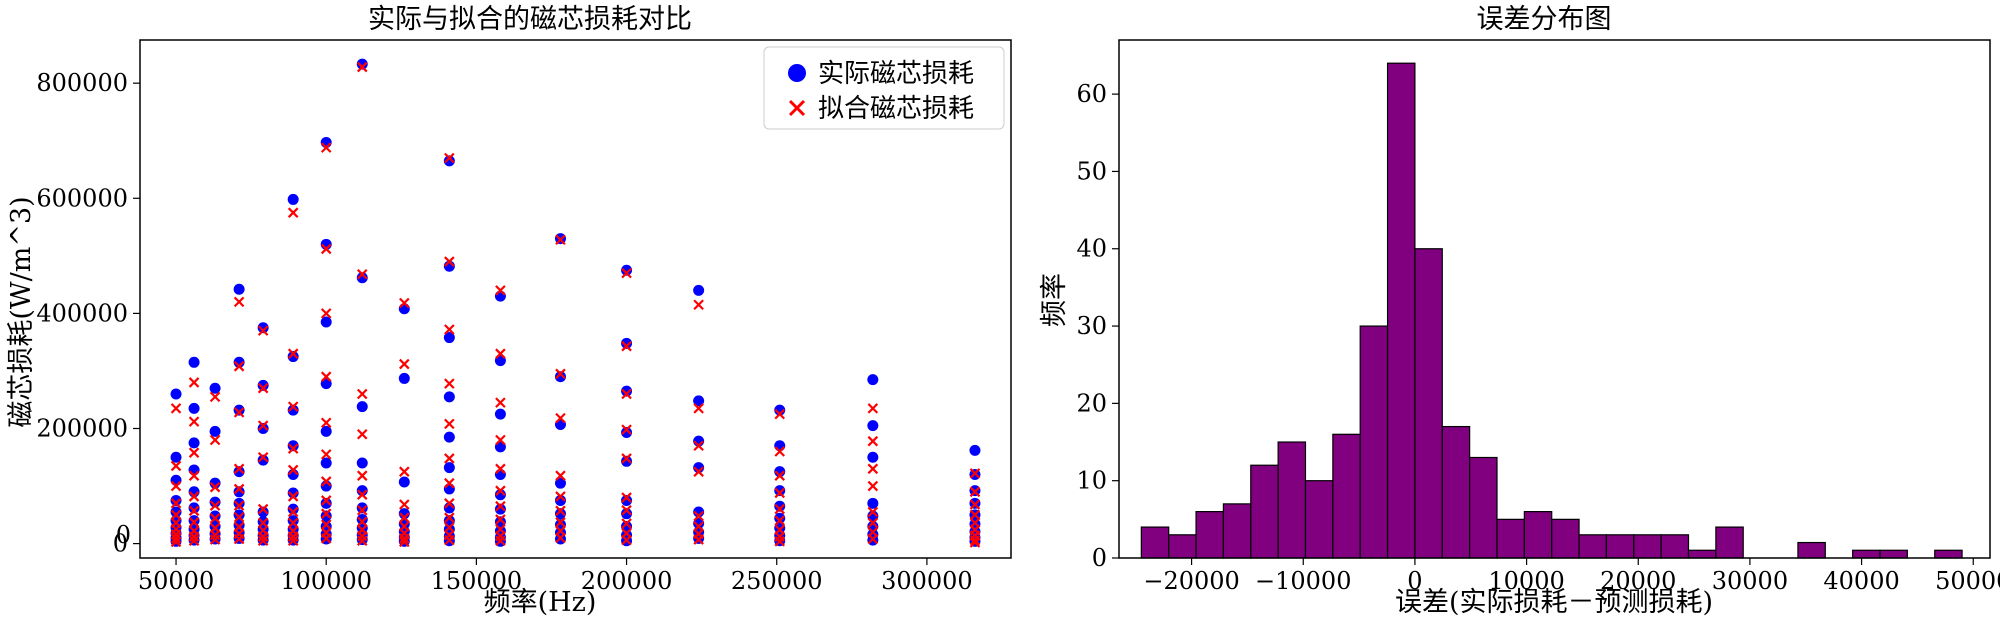 This screenshot has height=622, width=2000. Describe the element at coordinates (1091, 481) in the screenshot. I see `histogram-ytick-label: 10` at that location.